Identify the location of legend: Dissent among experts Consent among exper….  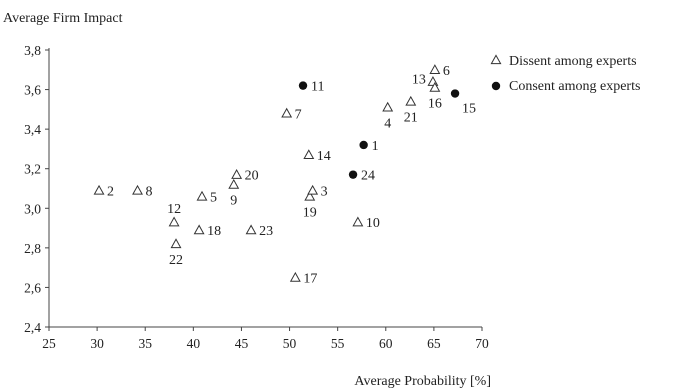
(565, 74).